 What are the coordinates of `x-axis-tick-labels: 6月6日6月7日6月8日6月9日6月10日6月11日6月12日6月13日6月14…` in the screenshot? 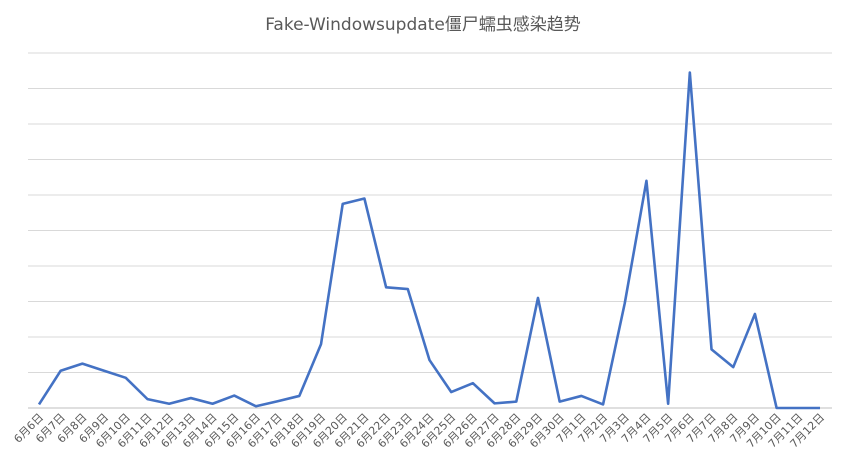 It's located at (419, 431).